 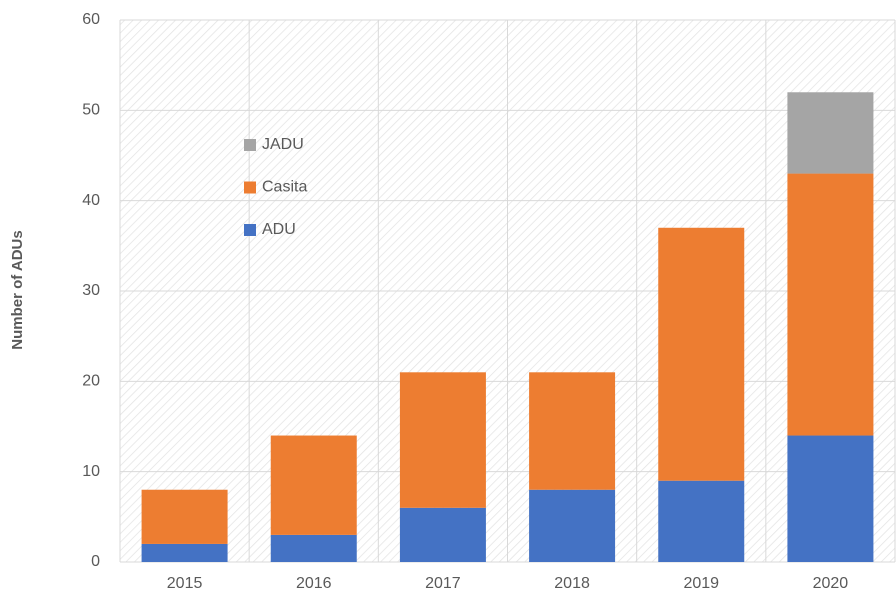 I want to click on y-tick-label: 50, so click(x=91, y=110).